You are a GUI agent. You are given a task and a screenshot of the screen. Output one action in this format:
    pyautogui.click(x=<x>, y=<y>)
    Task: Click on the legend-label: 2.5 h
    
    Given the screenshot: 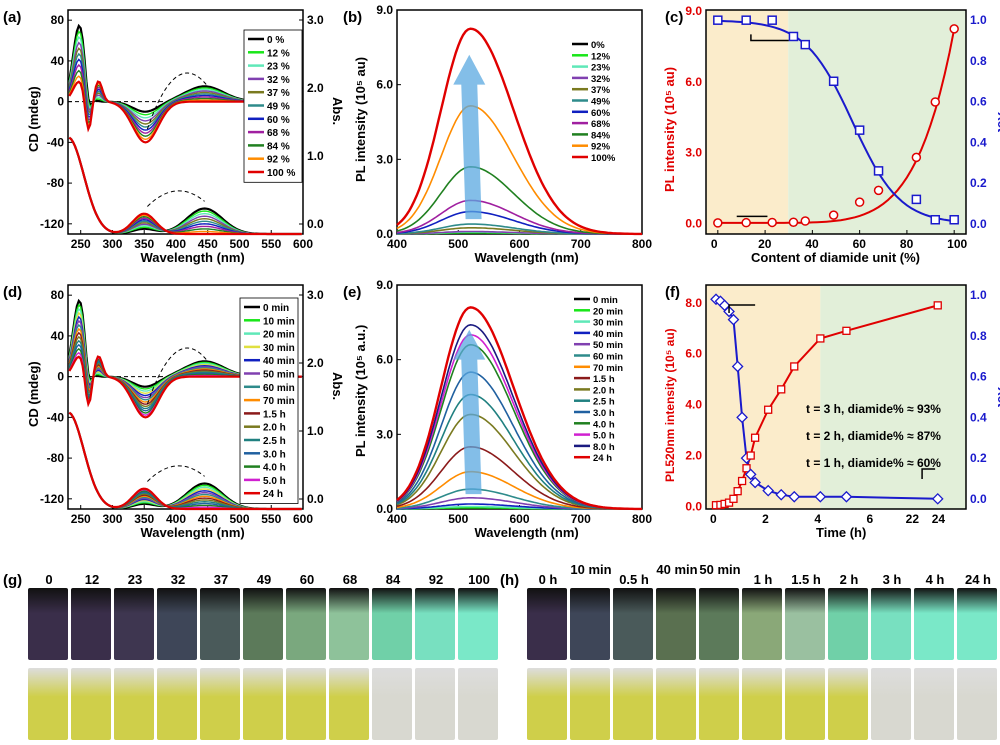 What is the action you would take?
    pyautogui.click(x=274, y=441)
    